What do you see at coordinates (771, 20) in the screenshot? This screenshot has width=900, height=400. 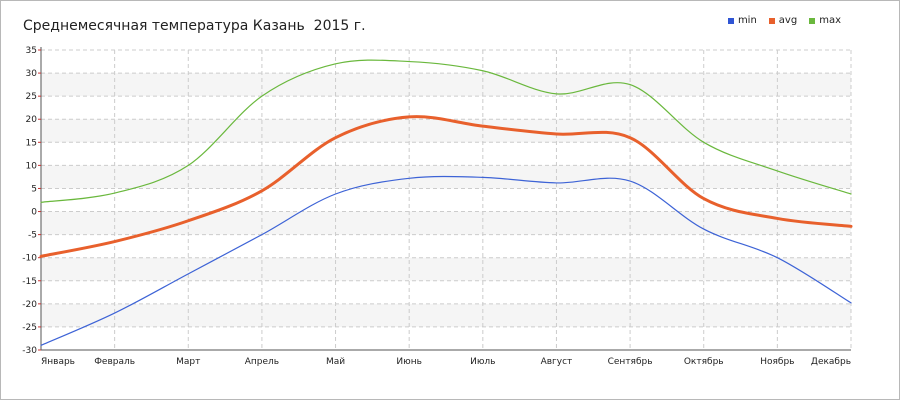 I see `legend-swatch-avg` at bounding box center [771, 20].